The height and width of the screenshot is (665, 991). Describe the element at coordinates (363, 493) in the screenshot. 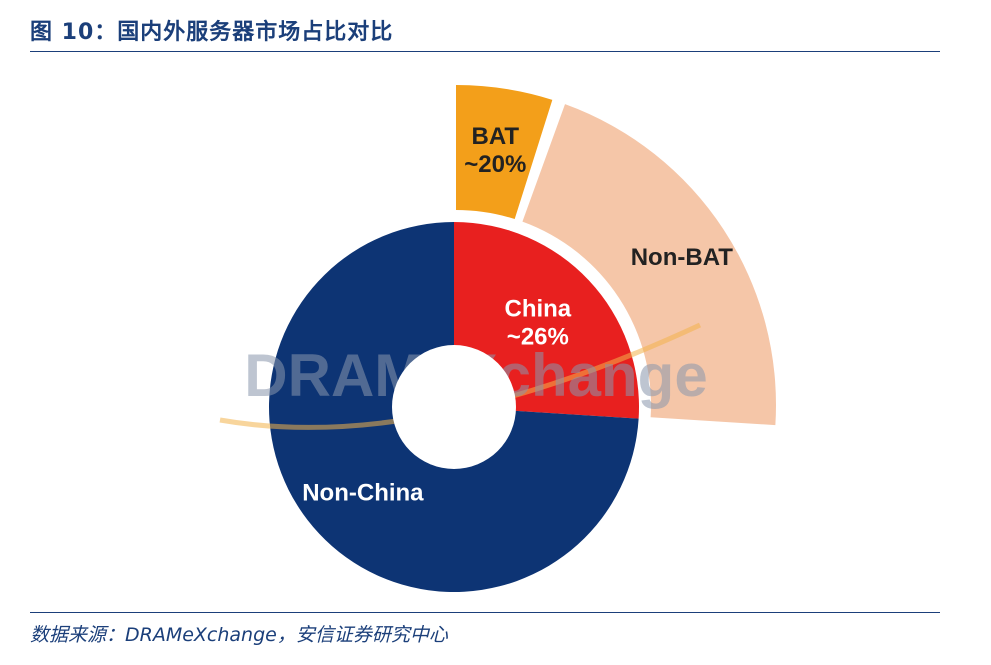

I see `slice-non-china-label: Non-China` at that location.